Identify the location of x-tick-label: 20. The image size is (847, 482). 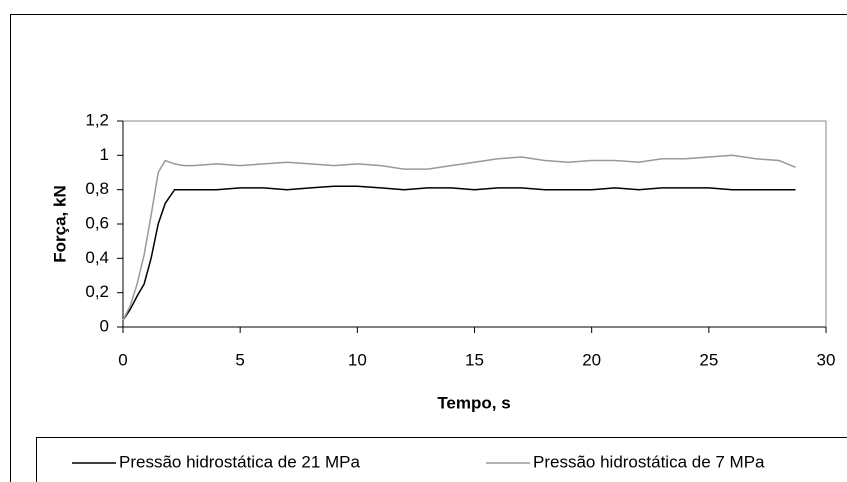
(591, 359).